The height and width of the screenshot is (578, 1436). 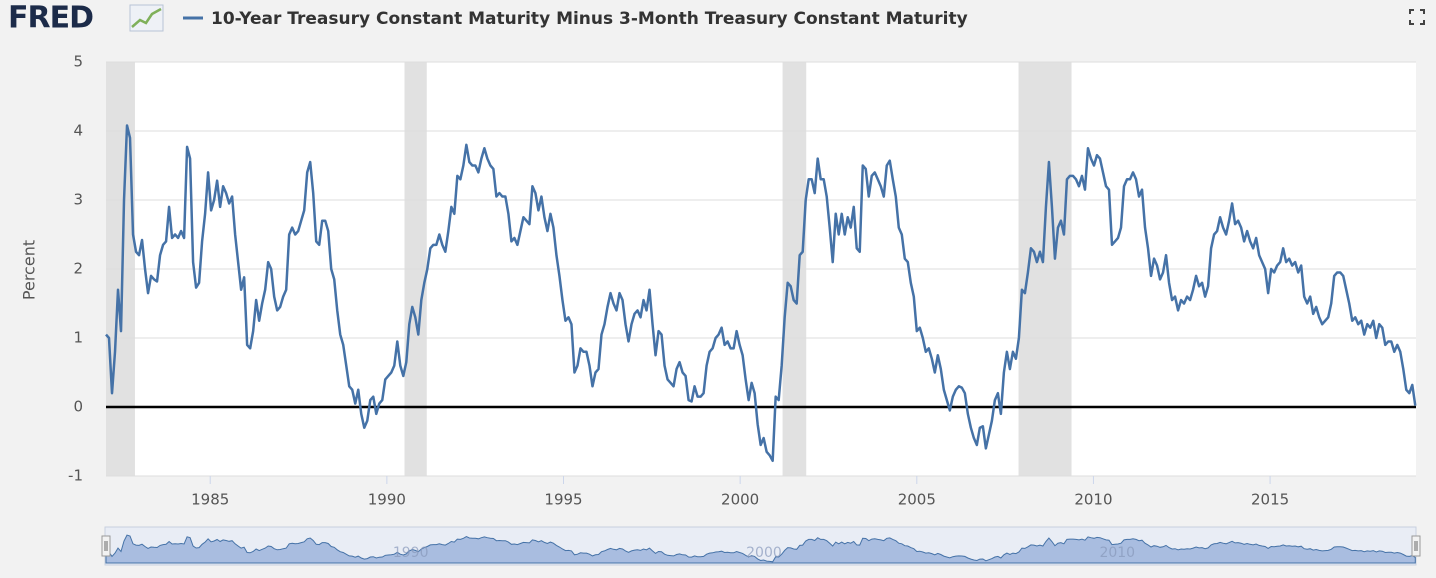 I want to click on y-tick-label: 5, so click(x=78, y=62).